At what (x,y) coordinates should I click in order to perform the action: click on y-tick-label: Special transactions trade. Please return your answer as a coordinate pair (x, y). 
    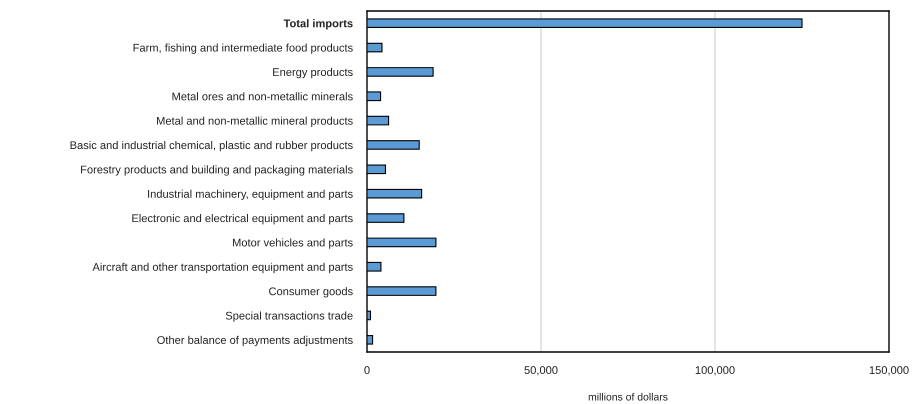
    Looking at the image, I should click on (289, 316).